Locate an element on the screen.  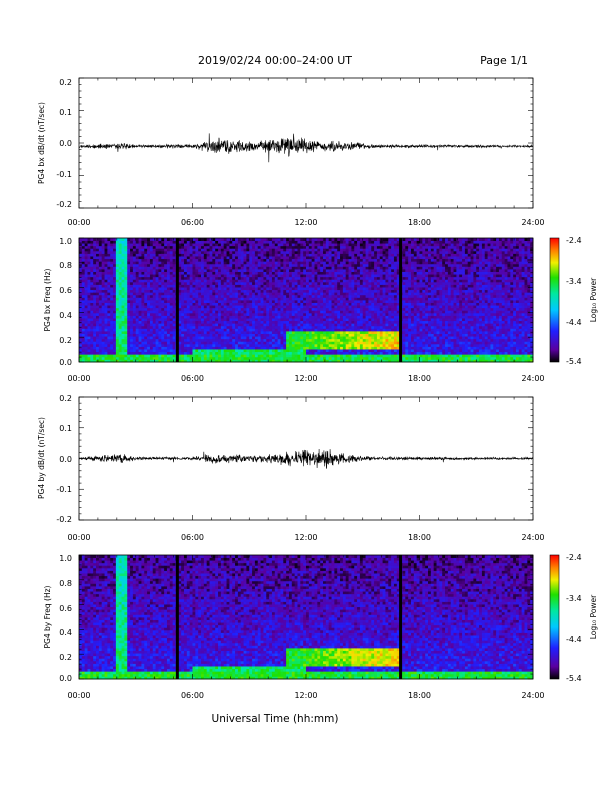
header-page: Page 1/1 is located at coordinates (504, 60).